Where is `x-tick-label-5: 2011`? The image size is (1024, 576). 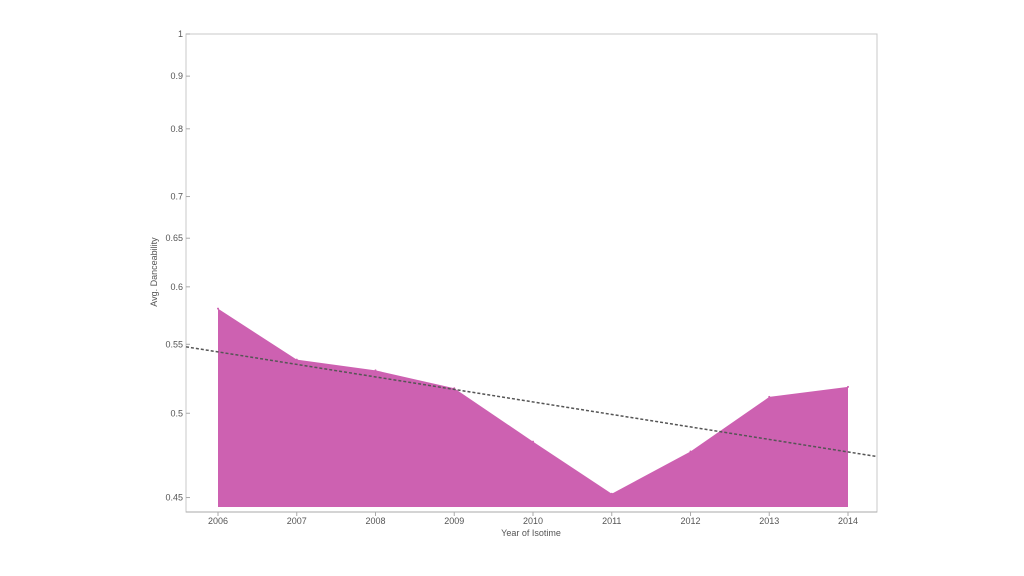 x-tick-label-5: 2011 is located at coordinates (611, 521).